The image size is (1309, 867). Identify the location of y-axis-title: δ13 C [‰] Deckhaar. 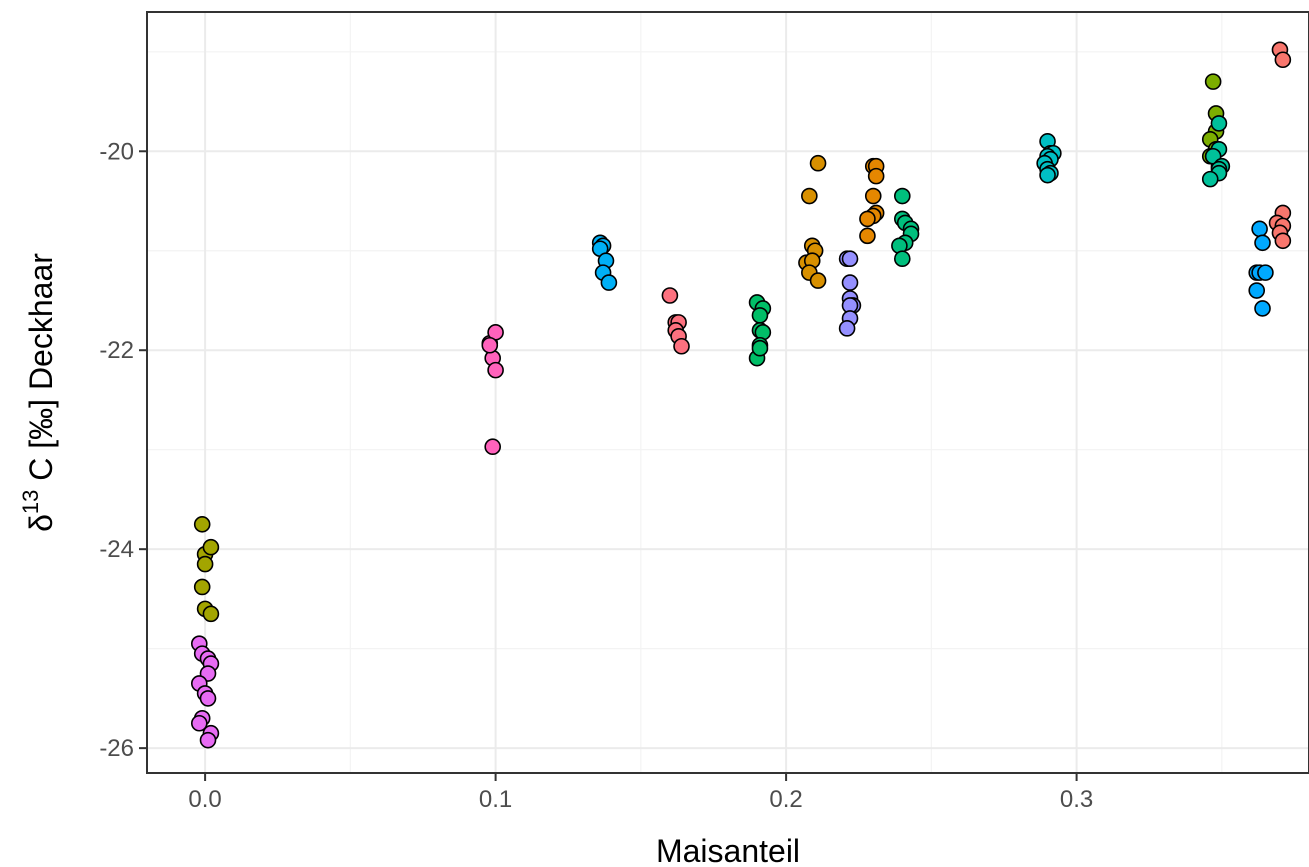
(38, 392).